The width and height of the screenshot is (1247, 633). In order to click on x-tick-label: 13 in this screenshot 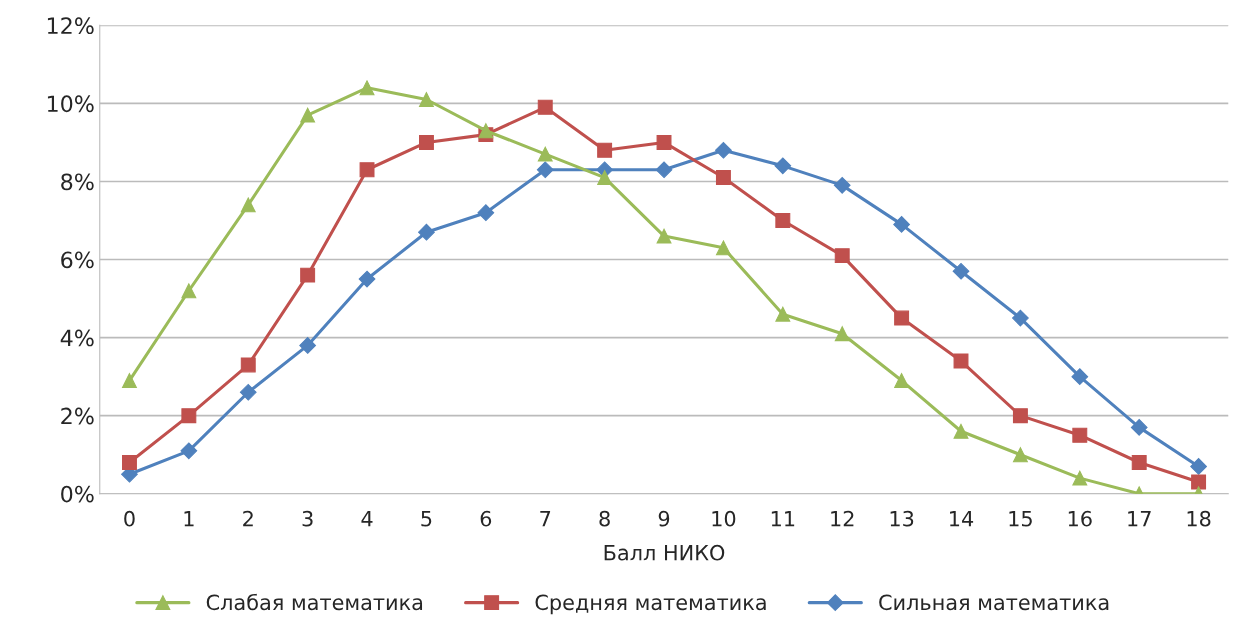, I will do `click(902, 518)`.